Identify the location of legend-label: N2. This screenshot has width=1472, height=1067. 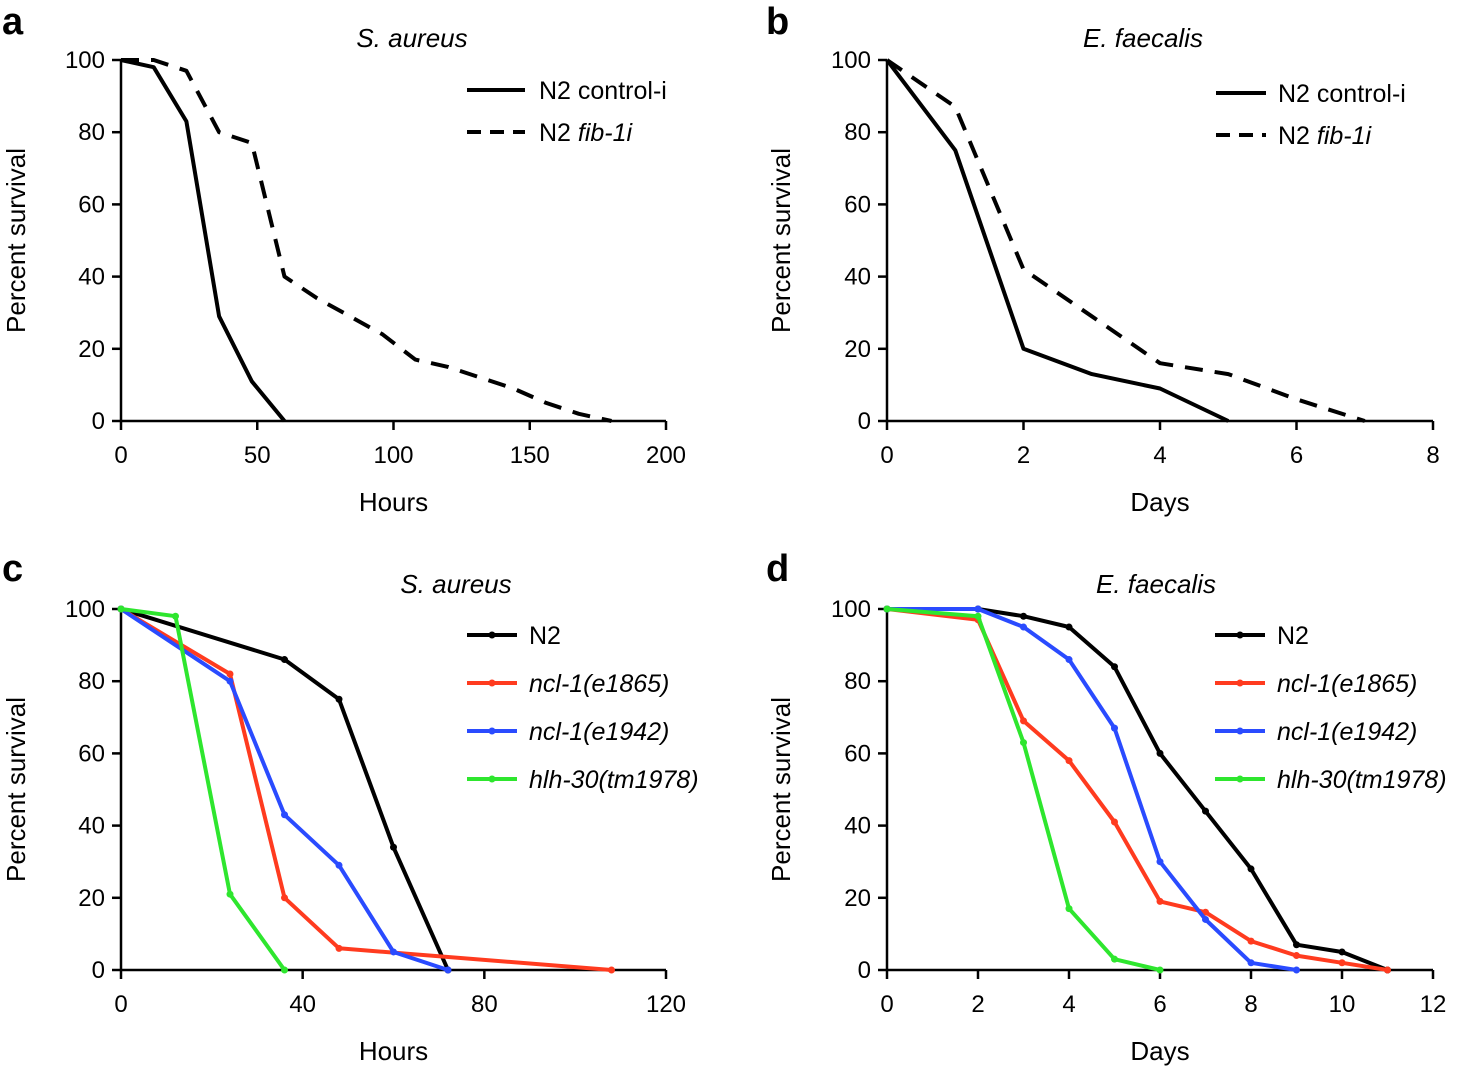
(1293, 636).